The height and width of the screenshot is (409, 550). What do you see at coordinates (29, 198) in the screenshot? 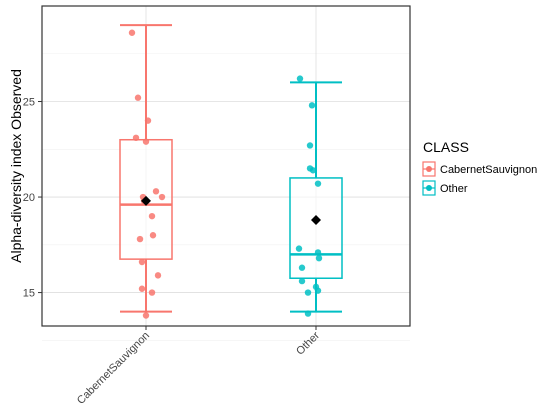
I see `y-tick-label: 20` at bounding box center [29, 198].